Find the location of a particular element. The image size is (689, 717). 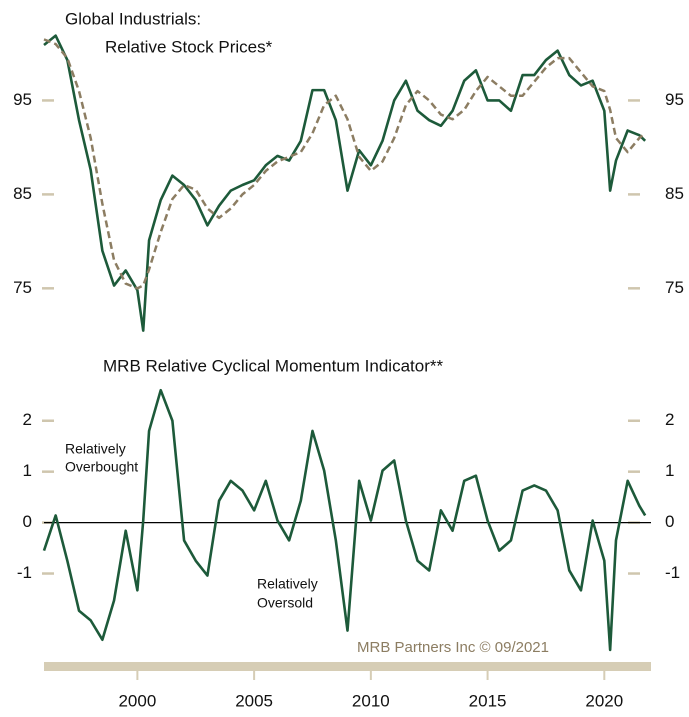

y-tick-label: 2 is located at coordinates (27, 419).